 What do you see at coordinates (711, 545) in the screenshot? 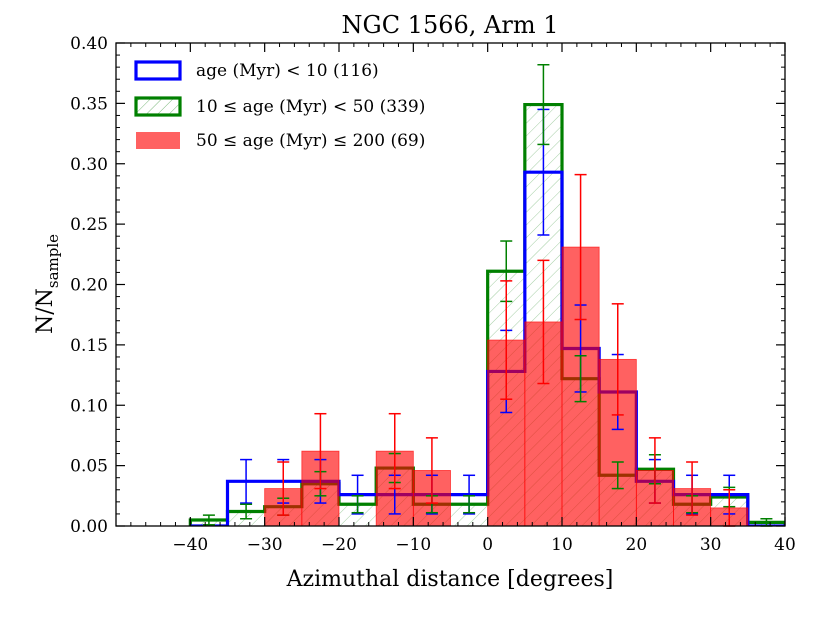
I see `x-tick-label: 30` at bounding box center [711, 545].